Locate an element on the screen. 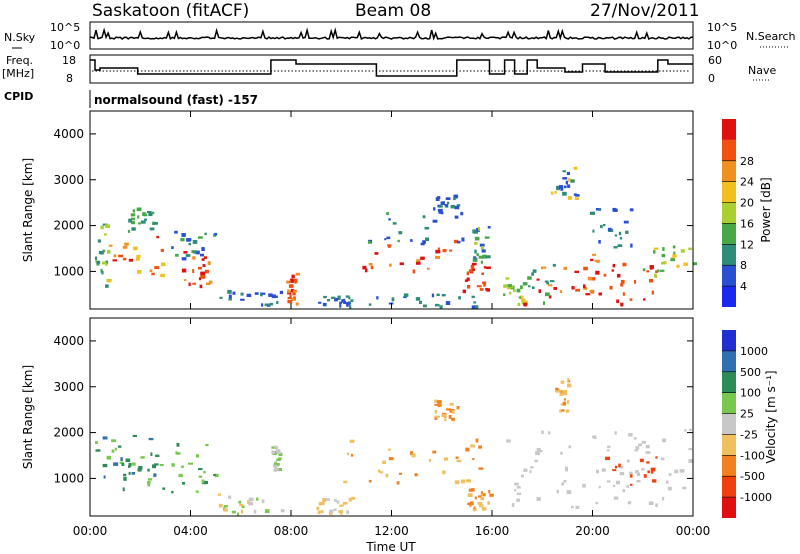 This screenshot has height=554, width=800. nsky-panel-frame is located at coordinates (391, 35).